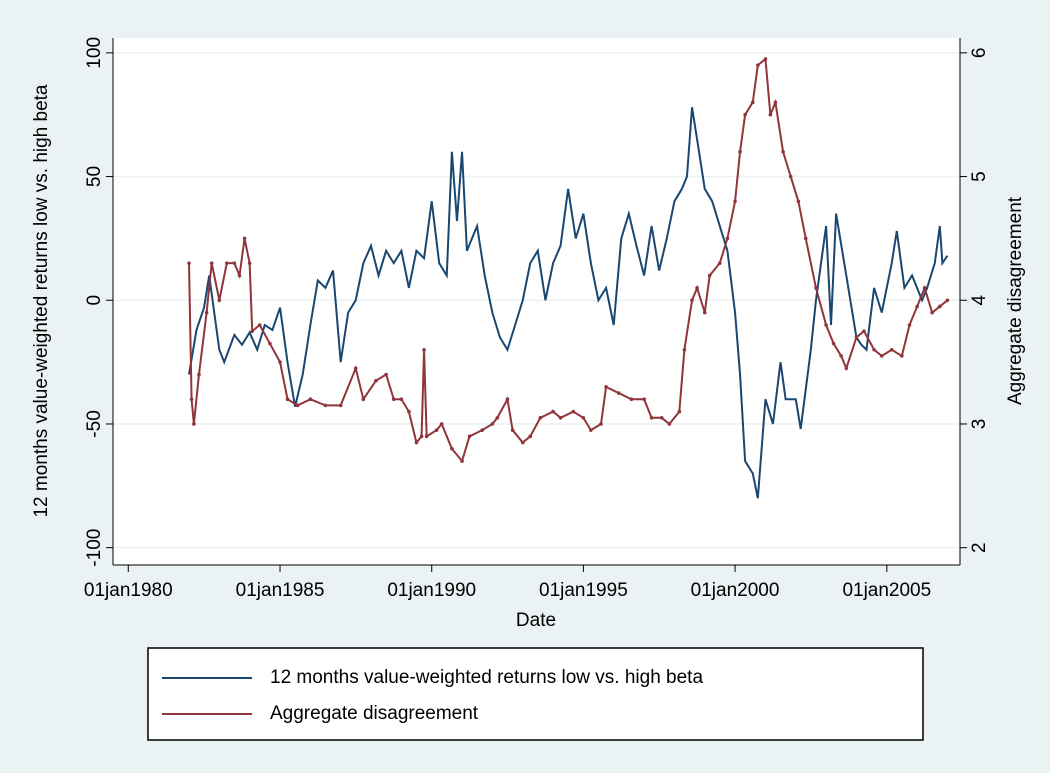 The width and height of the screenshot is (1050, 773). What do you see at coordinates (979, 53) in the screenshot?
I see `y2-tick-label: 6` at bounding box center [979, 53].